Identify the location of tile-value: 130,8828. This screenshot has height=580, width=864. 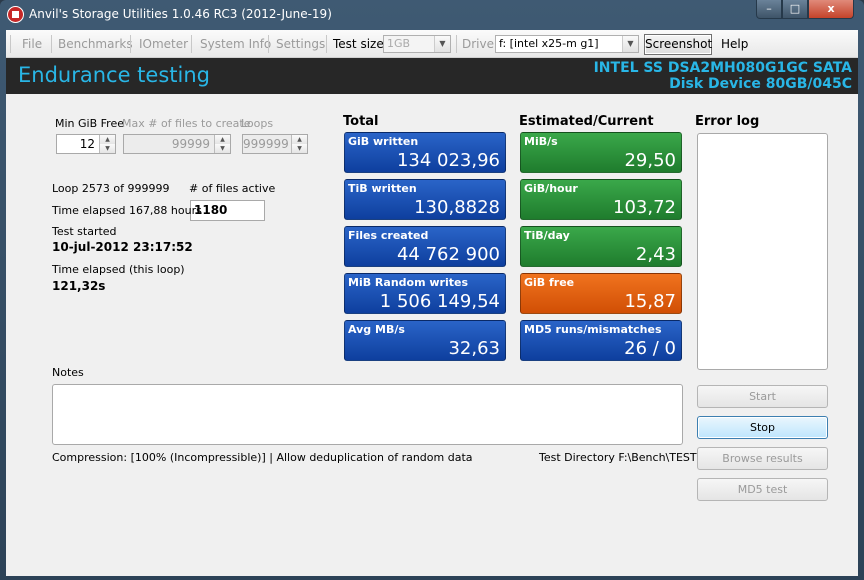
(457, 207).